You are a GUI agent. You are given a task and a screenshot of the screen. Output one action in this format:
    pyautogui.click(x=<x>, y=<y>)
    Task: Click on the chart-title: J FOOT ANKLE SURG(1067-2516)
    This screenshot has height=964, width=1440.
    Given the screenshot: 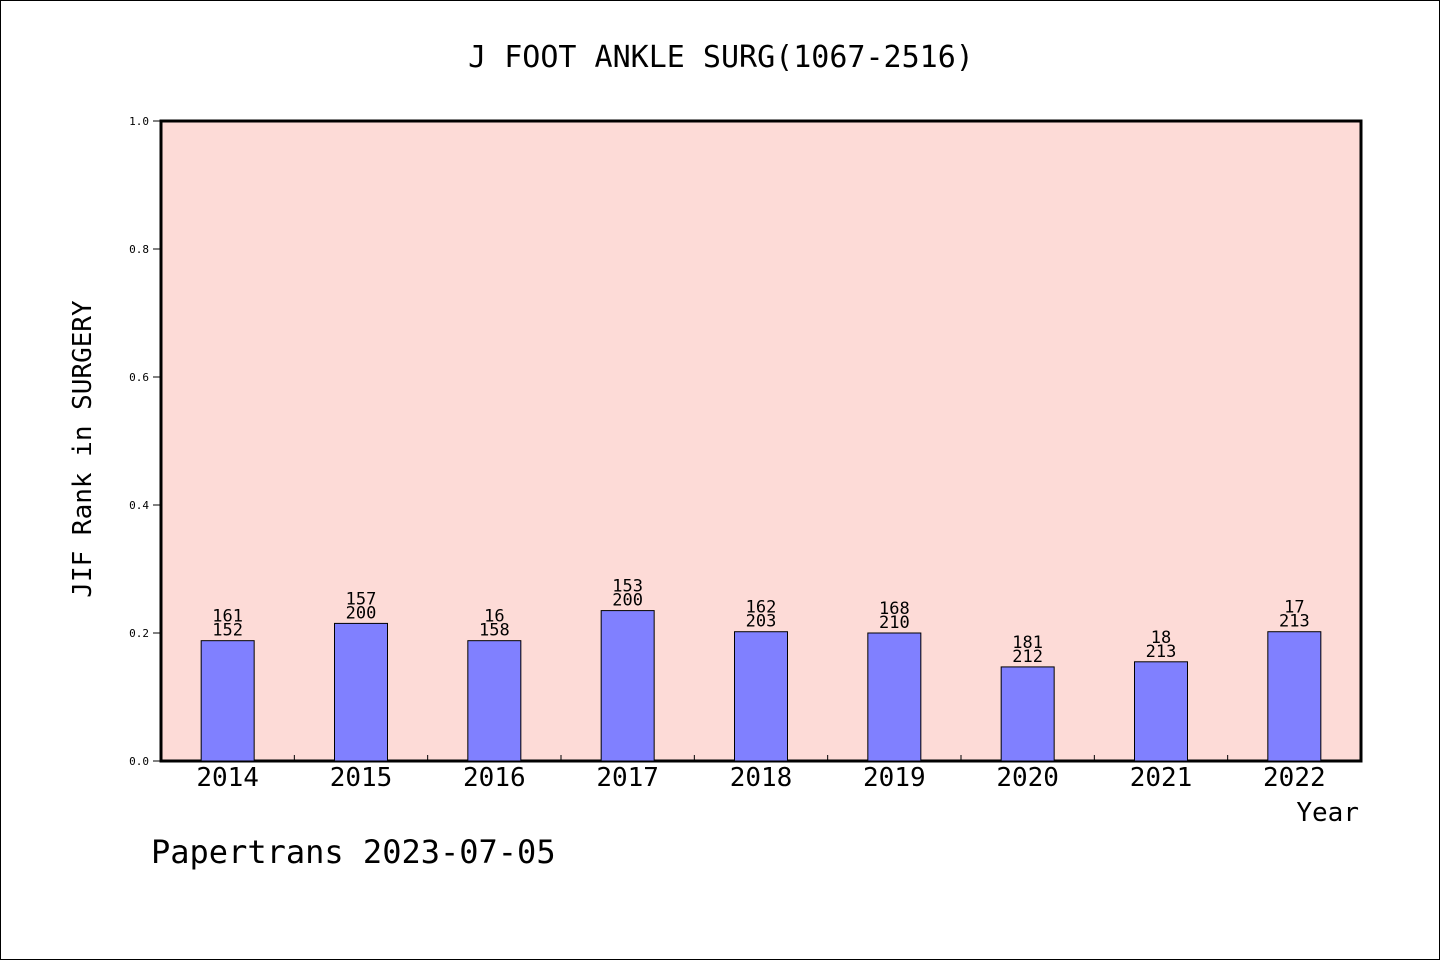 What is the action you would take?
    pyautogui.click(x=721, y=57)
    